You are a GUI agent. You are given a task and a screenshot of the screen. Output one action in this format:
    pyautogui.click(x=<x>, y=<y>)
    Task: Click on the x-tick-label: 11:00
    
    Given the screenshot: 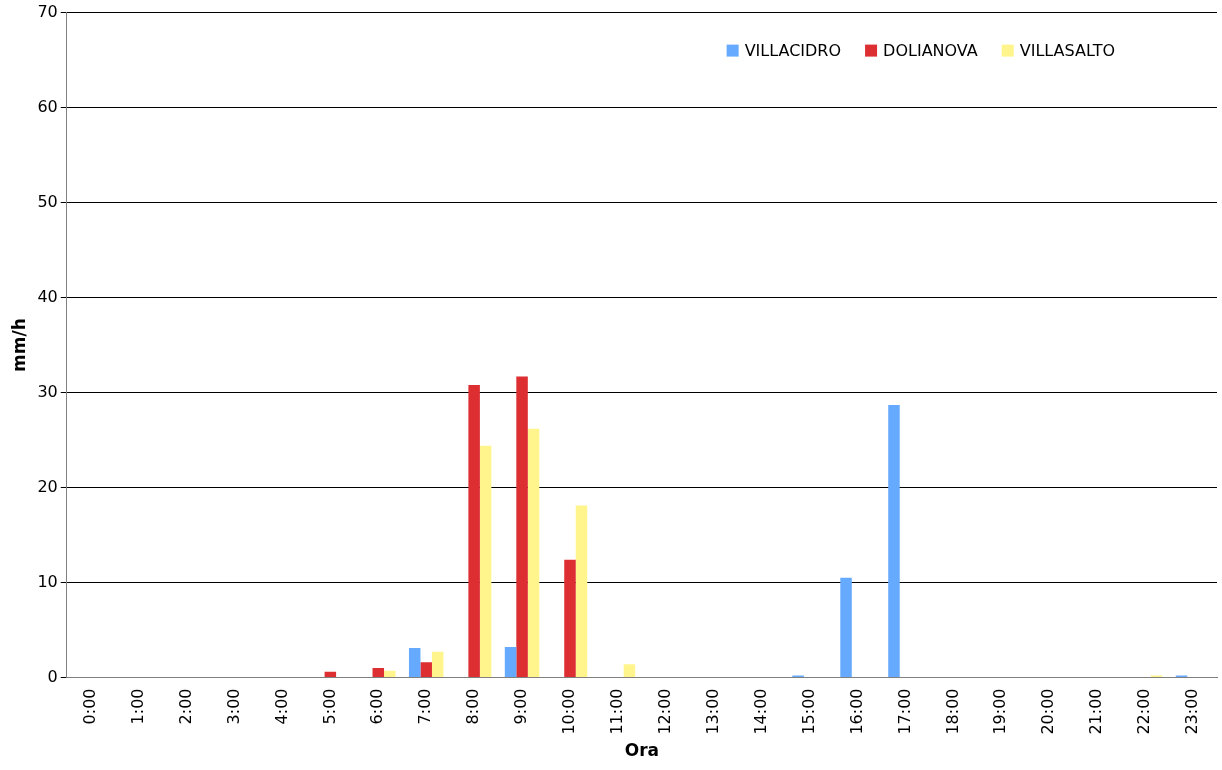 What is the action you would take?
    pyautogui.click(x=617, y=711)
    